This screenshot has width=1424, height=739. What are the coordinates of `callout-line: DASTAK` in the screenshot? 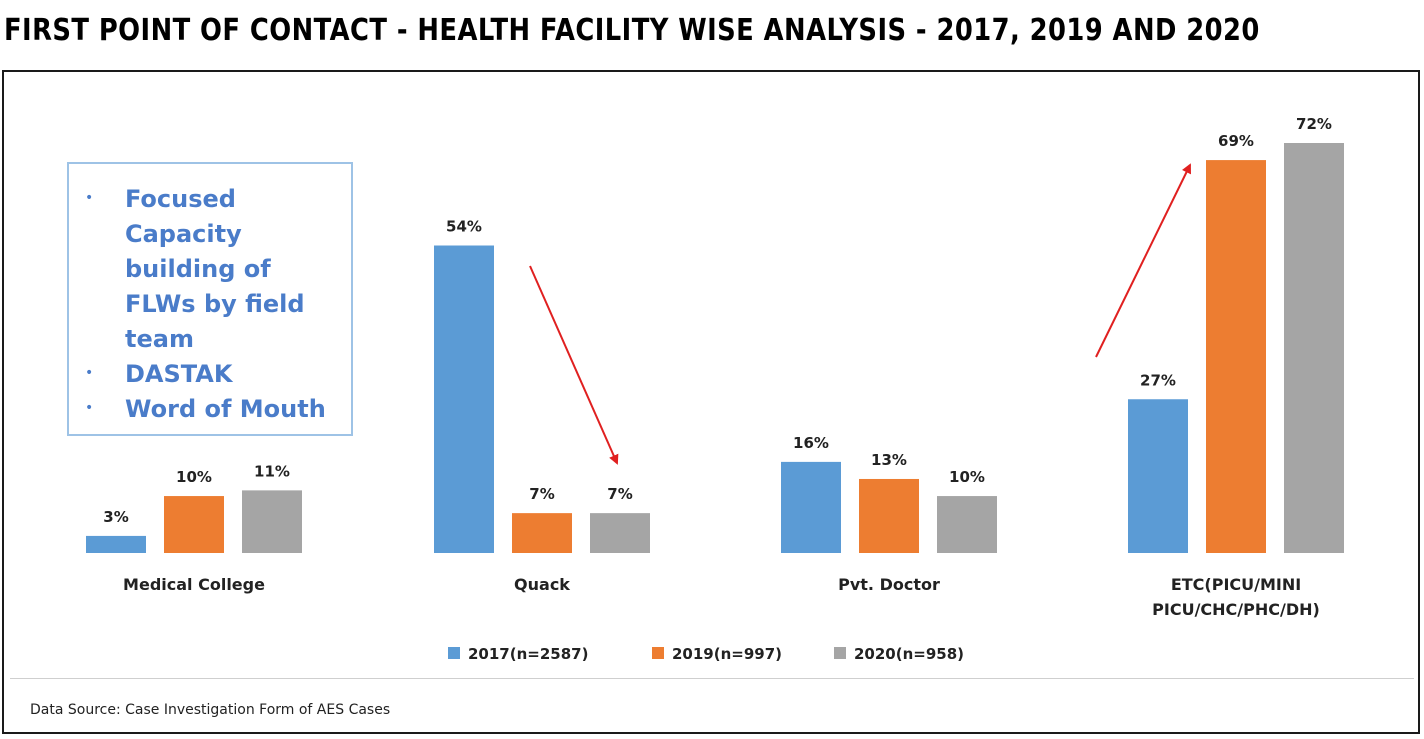 It's located at (179, 374).